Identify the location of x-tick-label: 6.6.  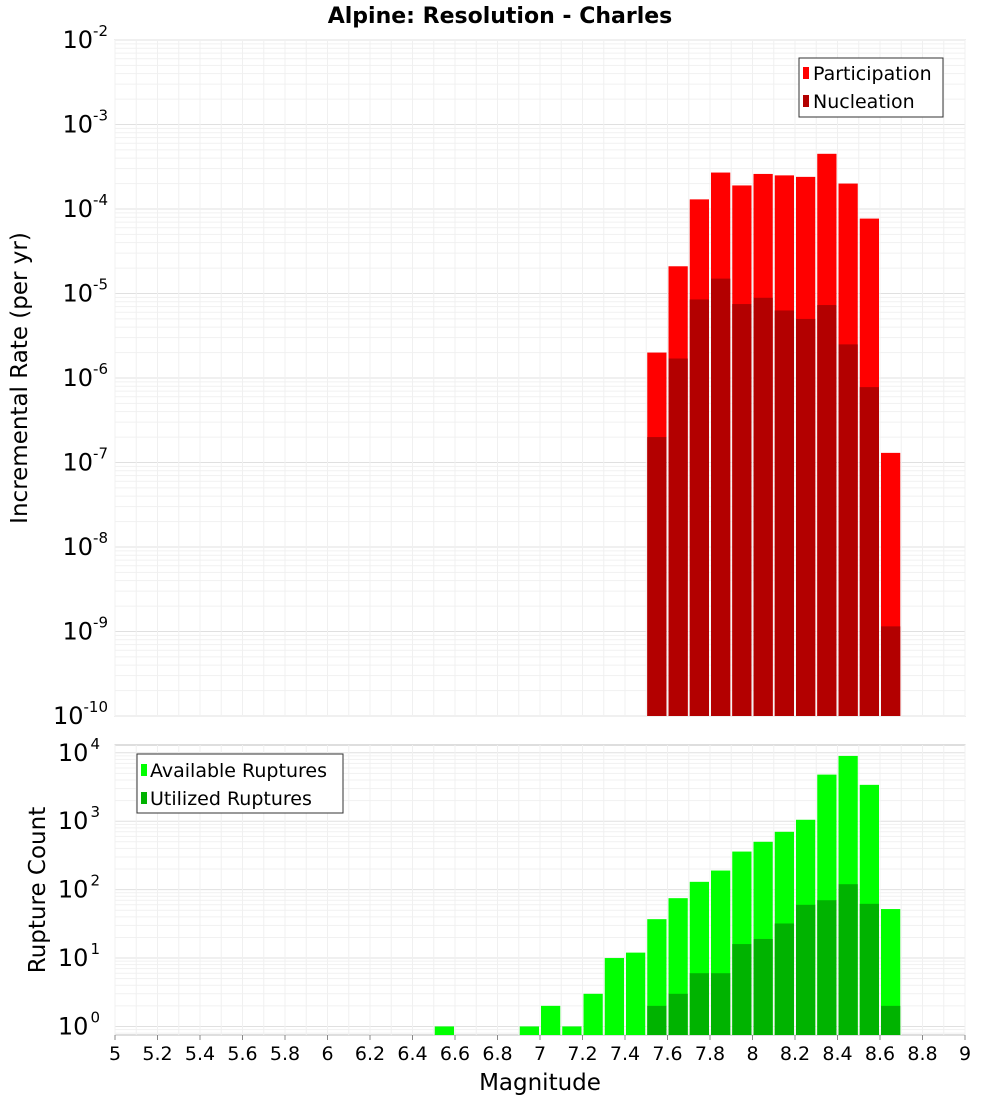
(455, 1054).